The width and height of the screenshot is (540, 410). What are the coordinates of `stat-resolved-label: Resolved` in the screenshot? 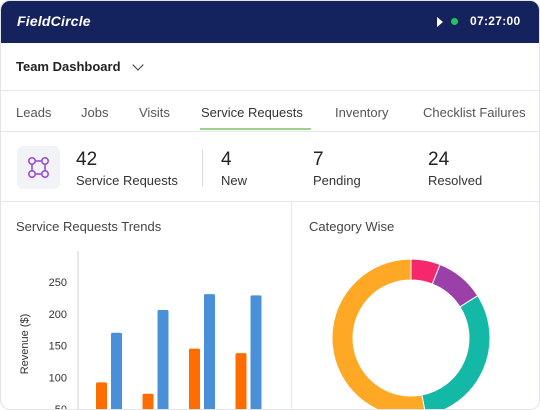 It's located at (455, 180).